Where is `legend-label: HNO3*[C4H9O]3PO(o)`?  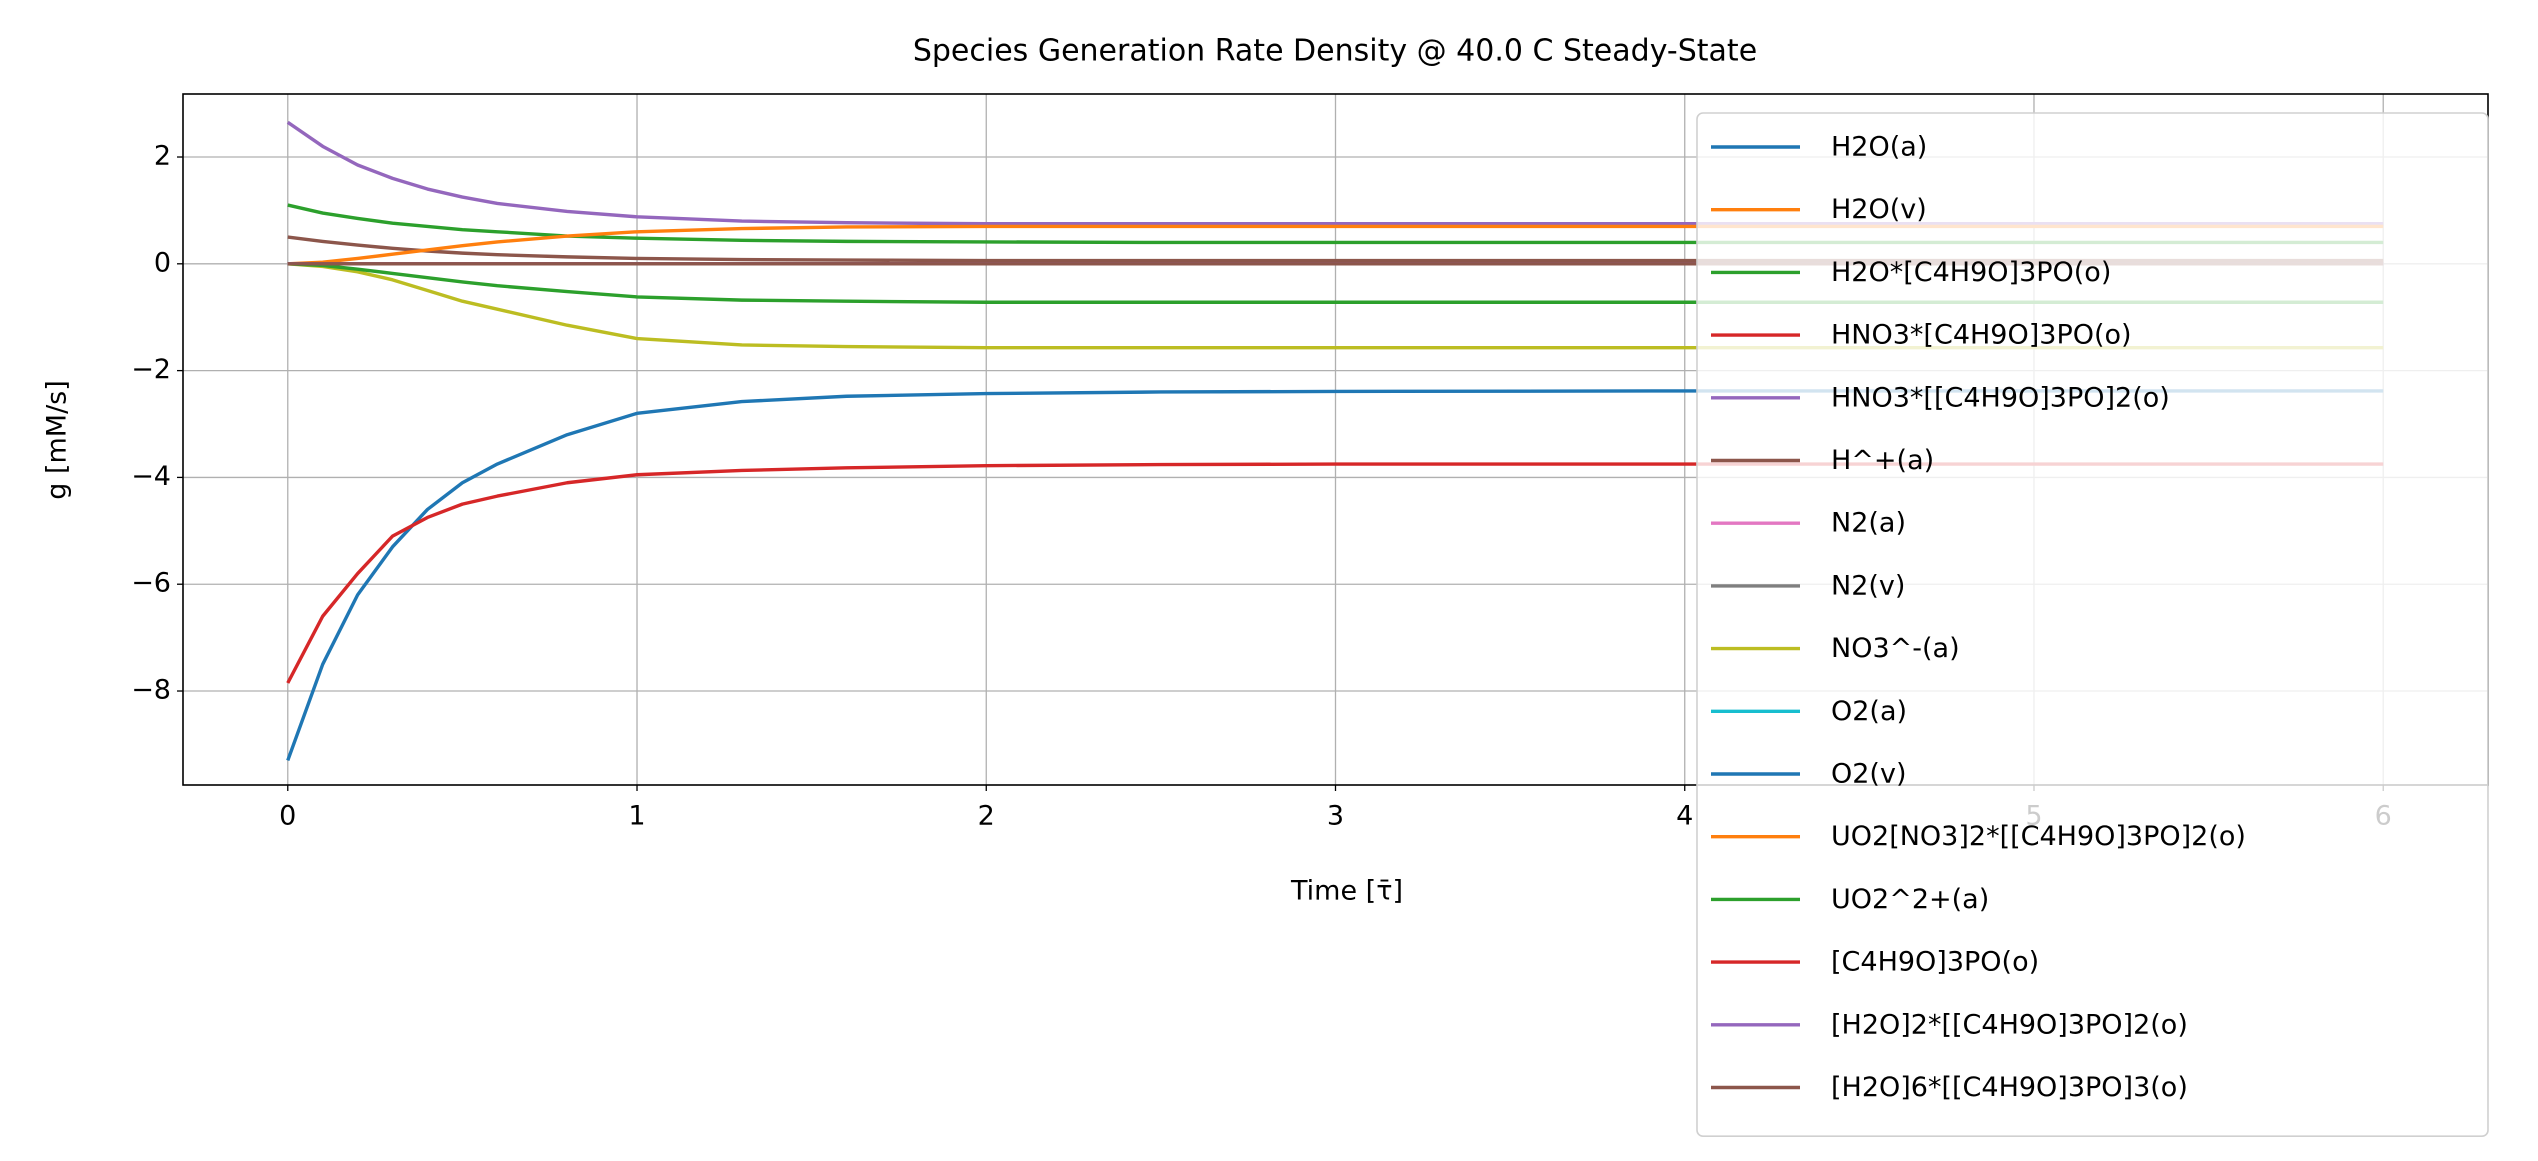
legend-label: HNO3*[C4H9O]3PO(o) is located at coordinates (1981, 335).